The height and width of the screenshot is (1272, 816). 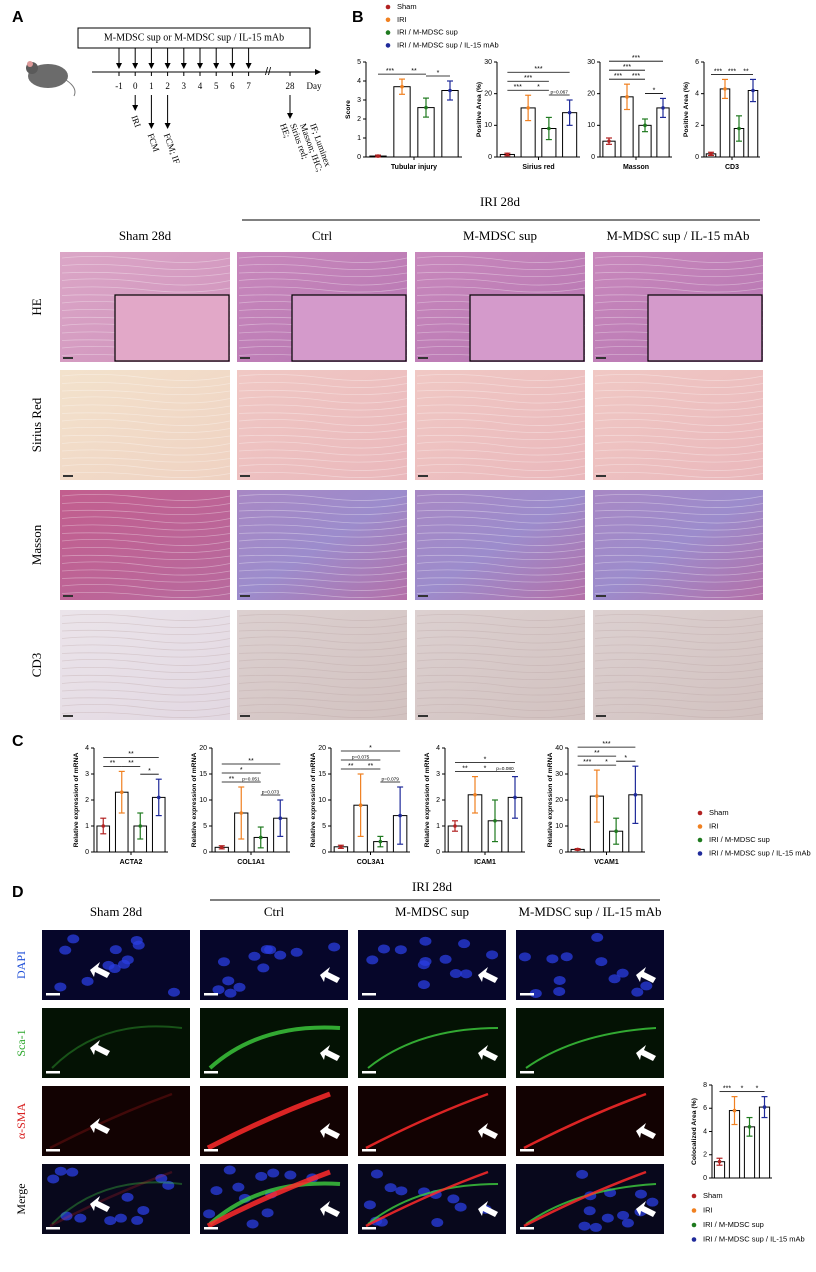 I want to click on day-label: 1, so click(x=151, y=86).